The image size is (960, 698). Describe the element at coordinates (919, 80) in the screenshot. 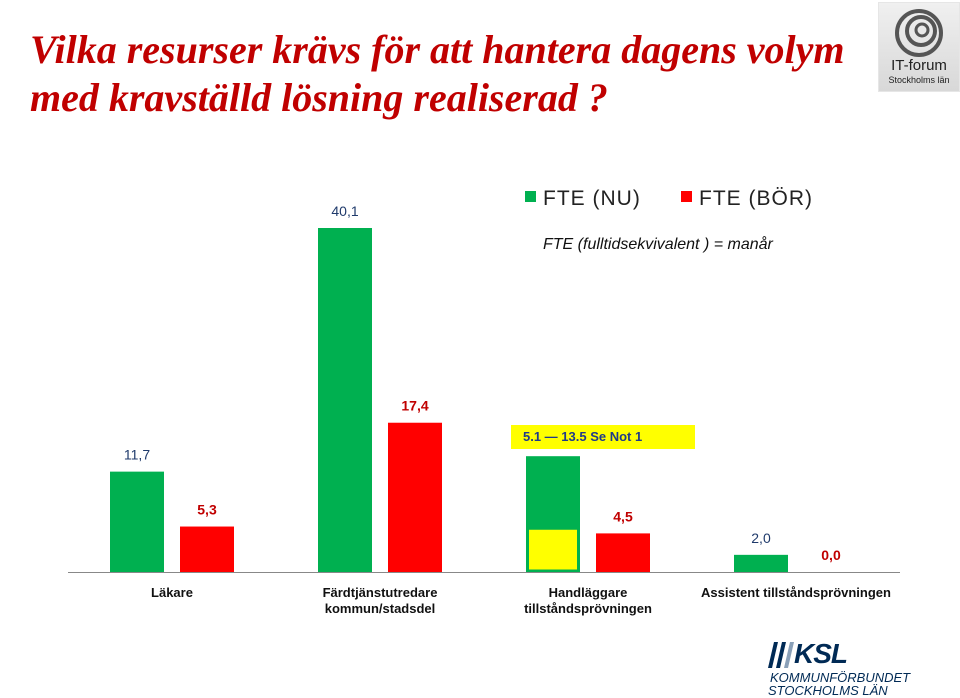

I see `it-forum-subtitle: Stockholms län` at that location.